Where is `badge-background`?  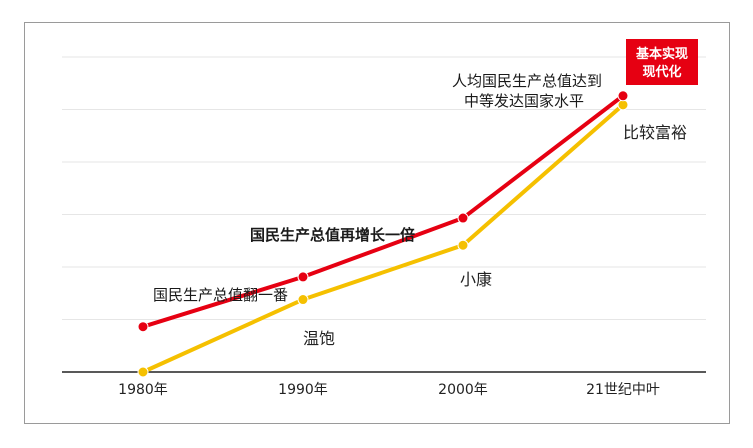
badge-background is located at coordinates (662, 62).